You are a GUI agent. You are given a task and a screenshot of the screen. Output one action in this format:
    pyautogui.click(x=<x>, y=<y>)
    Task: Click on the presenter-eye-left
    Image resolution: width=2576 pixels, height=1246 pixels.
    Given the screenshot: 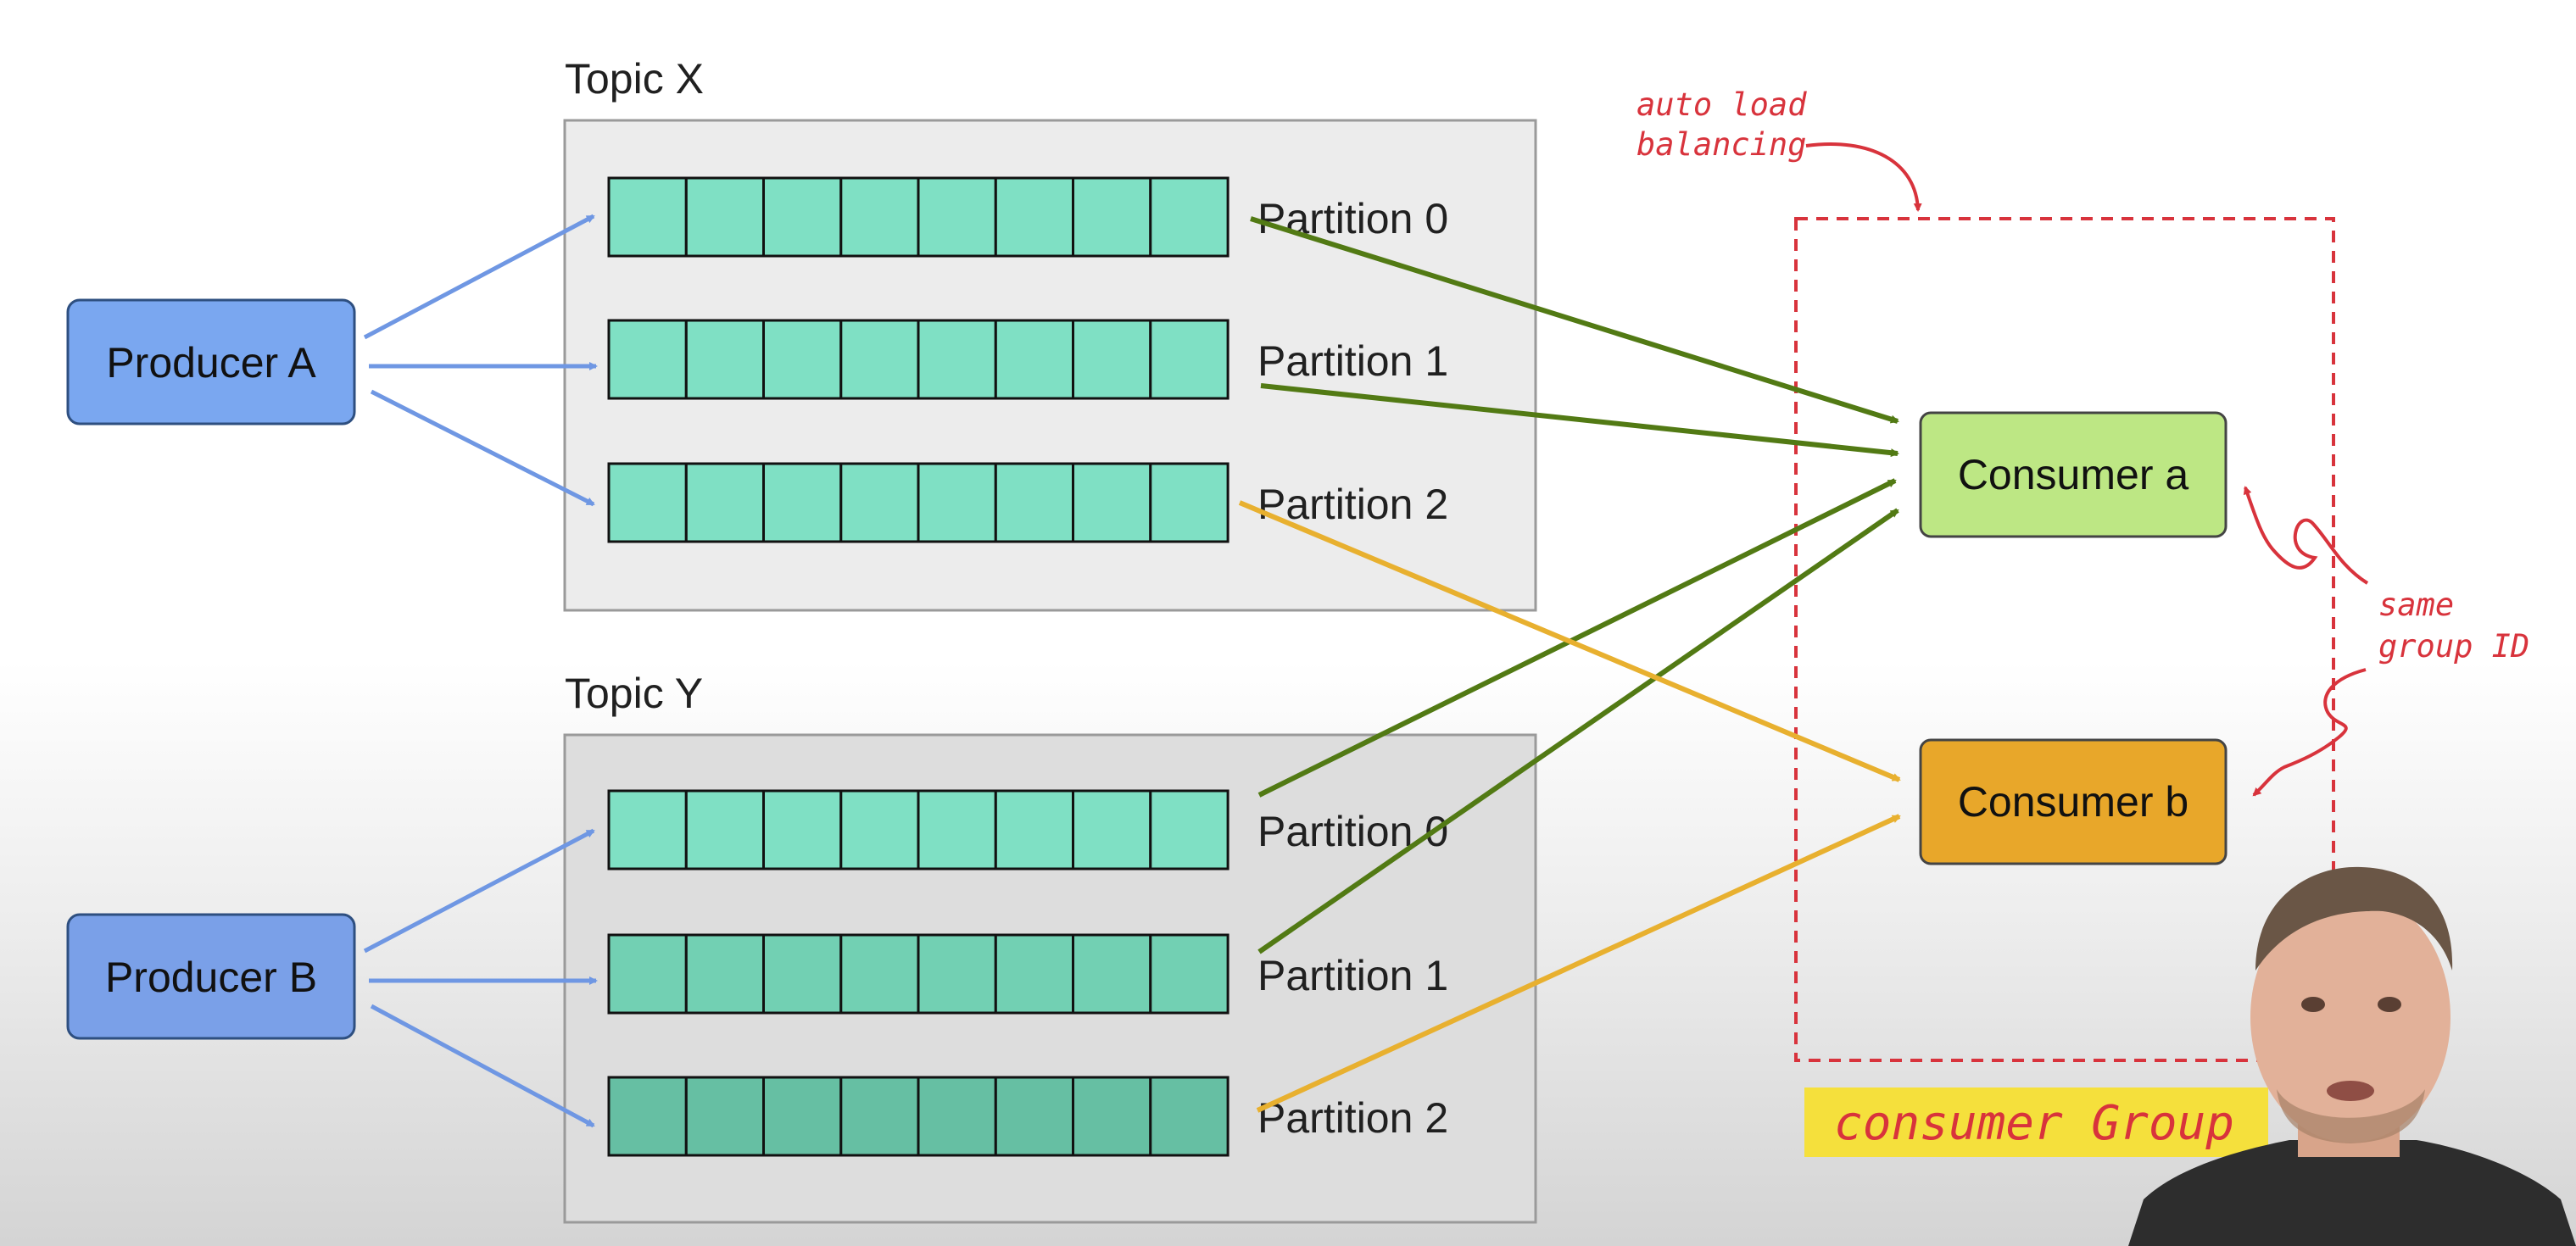 What is the action you would take?
    pyautogui.click(x=2313, y=1004)
    